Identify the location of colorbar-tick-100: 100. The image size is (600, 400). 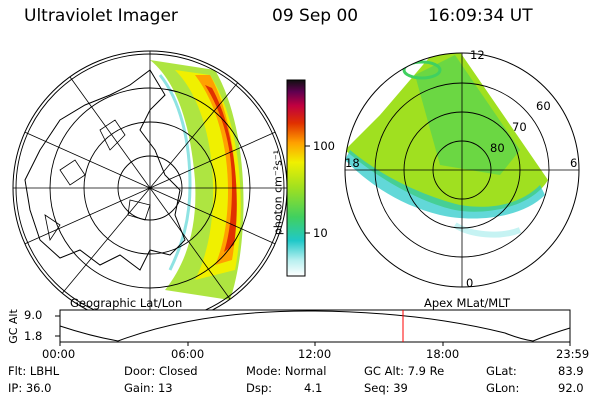
(324, 146).